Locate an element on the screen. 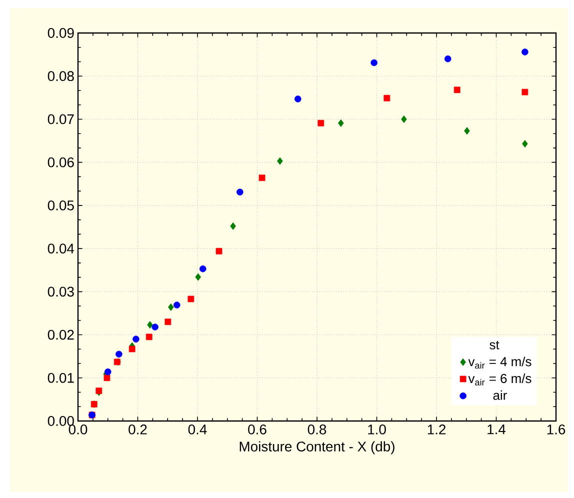 The width and height of the screenshot is (574, 498). y-tick-label: 0.01 is located at coordinates (61, 377).